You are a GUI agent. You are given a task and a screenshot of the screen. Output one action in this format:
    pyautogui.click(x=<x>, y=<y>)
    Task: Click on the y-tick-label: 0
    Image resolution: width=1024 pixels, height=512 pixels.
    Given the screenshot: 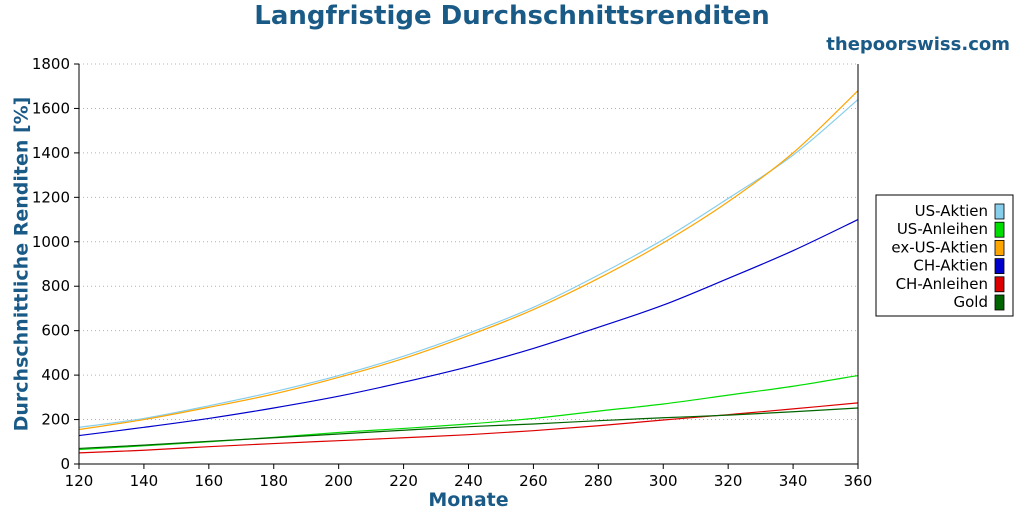 What is the action you would take?
    pyautogui.click(x=65, y=464)
    